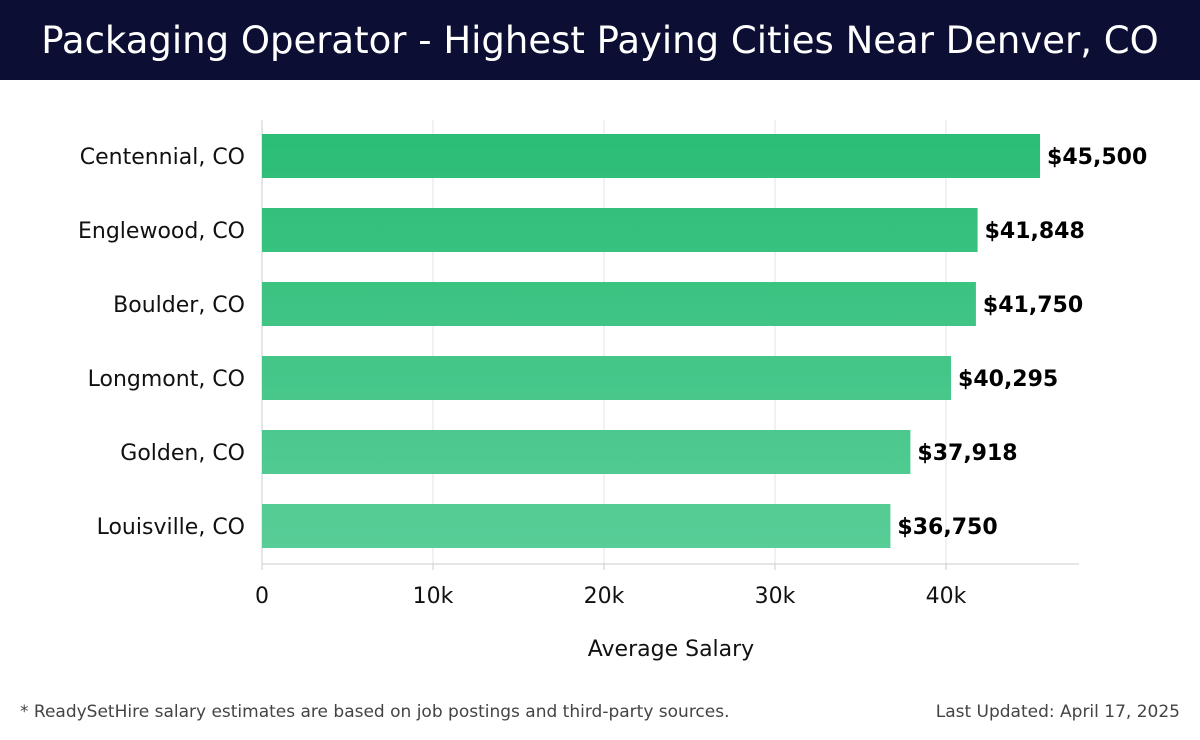 This screenshot has width=1200, height=740. Describe the element at coordinates (179, 305) in the screenshot. I see `category-label: Boulder, CO` at that location.